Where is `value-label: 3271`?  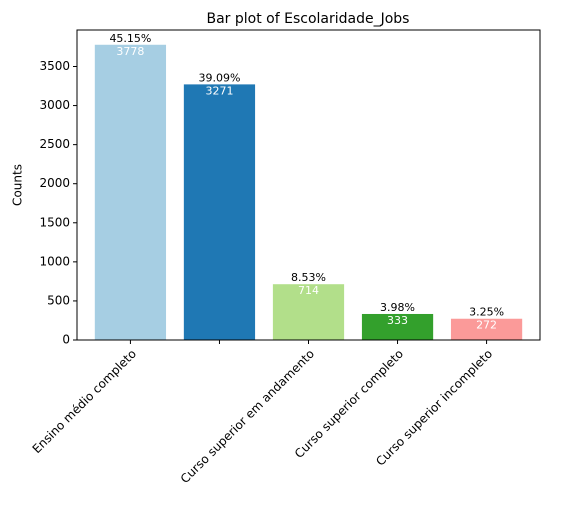 value-label: 3271 is located at coordinates (219, 90).